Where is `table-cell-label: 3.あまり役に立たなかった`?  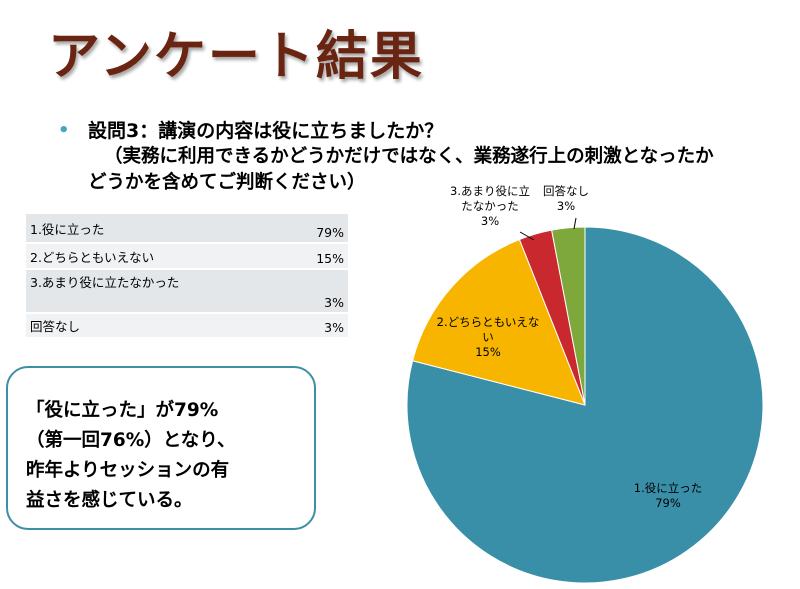
table-cell-label: 3.あまり役に立たなかった is located at coordinates (137, 291).